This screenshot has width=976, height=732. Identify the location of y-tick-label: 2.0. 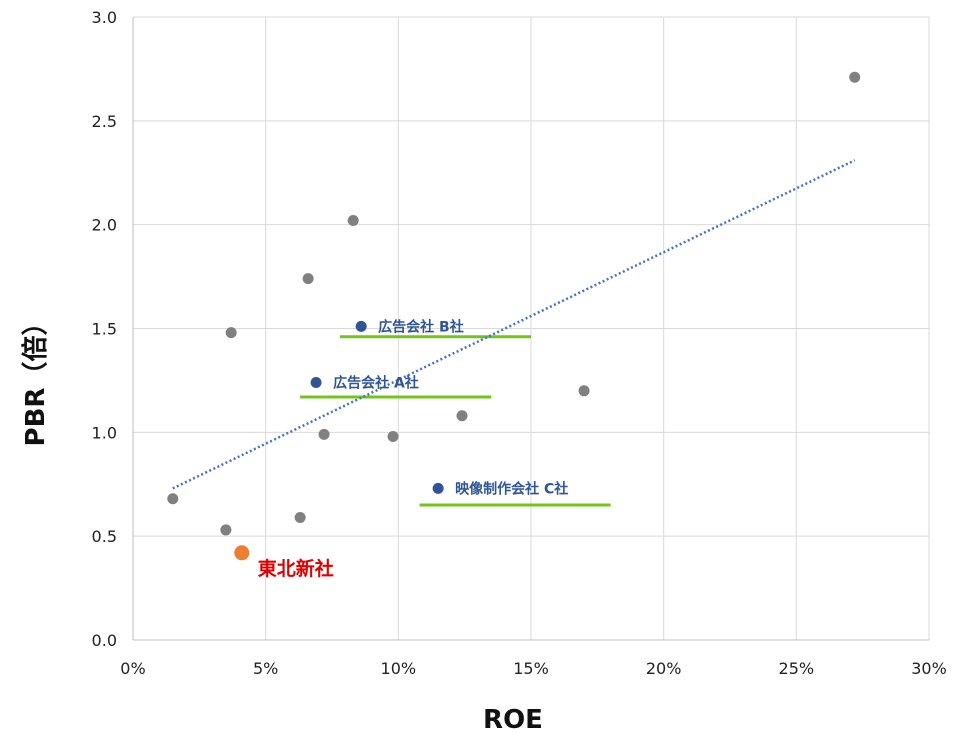
(104, 225).